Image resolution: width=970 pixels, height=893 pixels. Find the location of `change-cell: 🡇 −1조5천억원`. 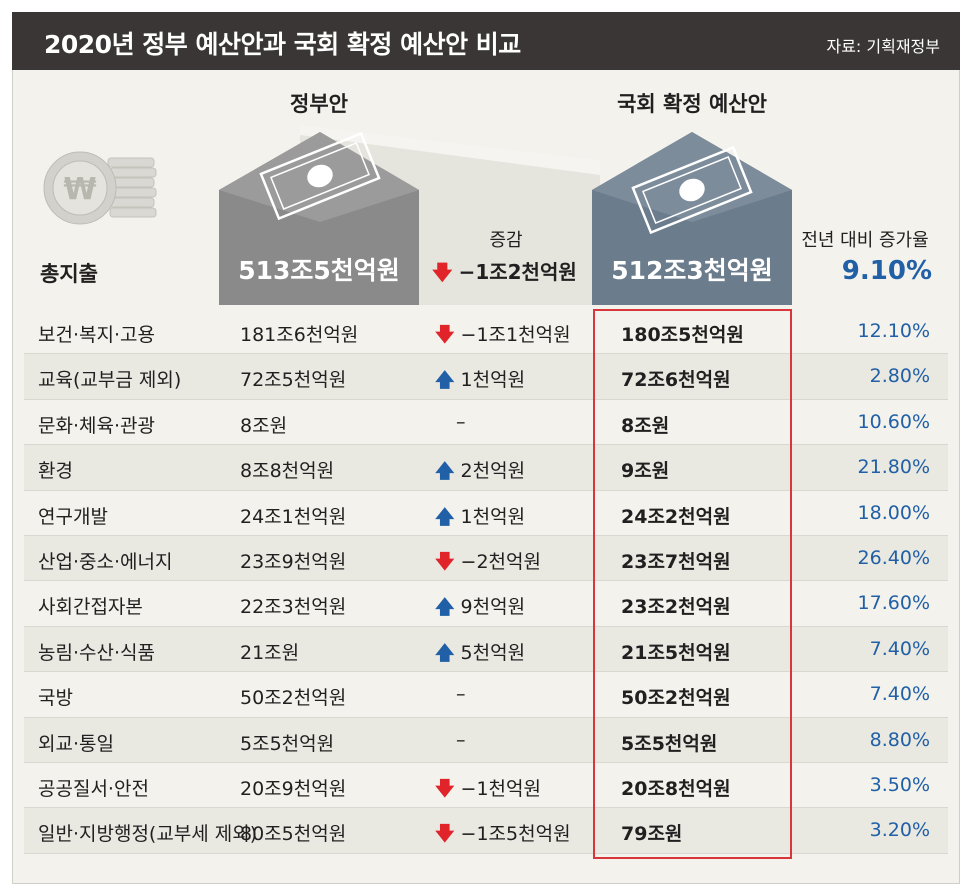

change-cell: 🡇 −1조5천억원 is located at coordinates (503, 835).